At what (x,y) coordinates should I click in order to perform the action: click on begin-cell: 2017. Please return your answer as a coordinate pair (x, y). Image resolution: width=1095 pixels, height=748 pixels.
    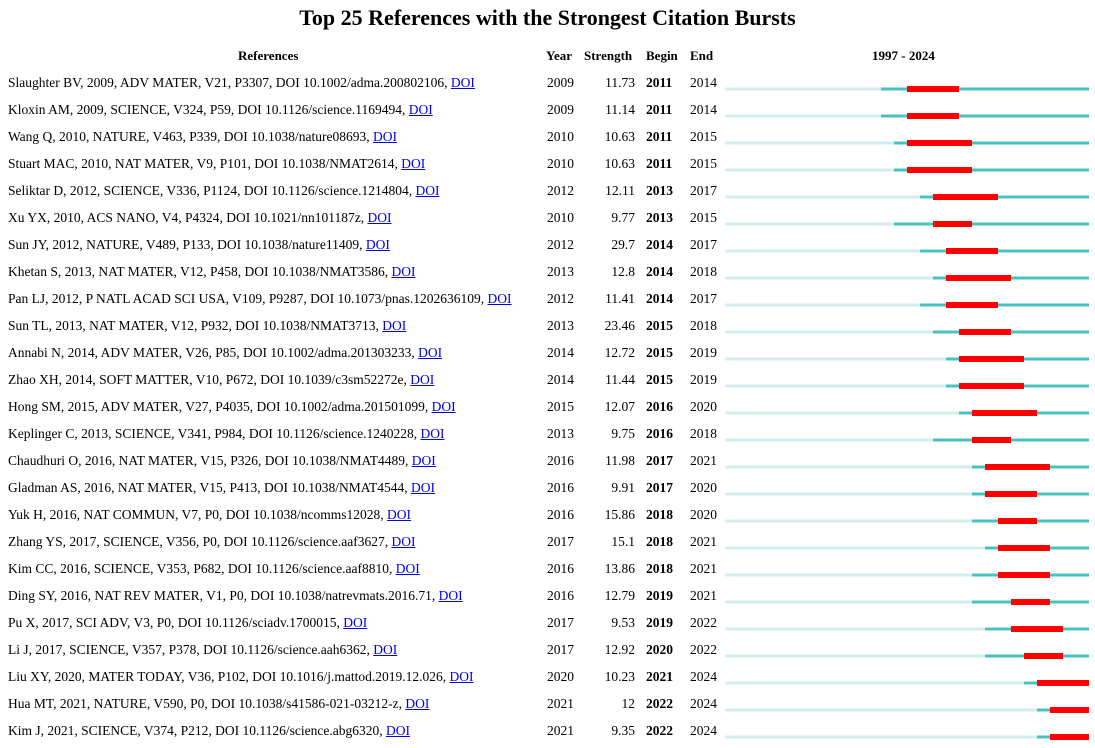
    Looking at the image, I should click on (659, 487).